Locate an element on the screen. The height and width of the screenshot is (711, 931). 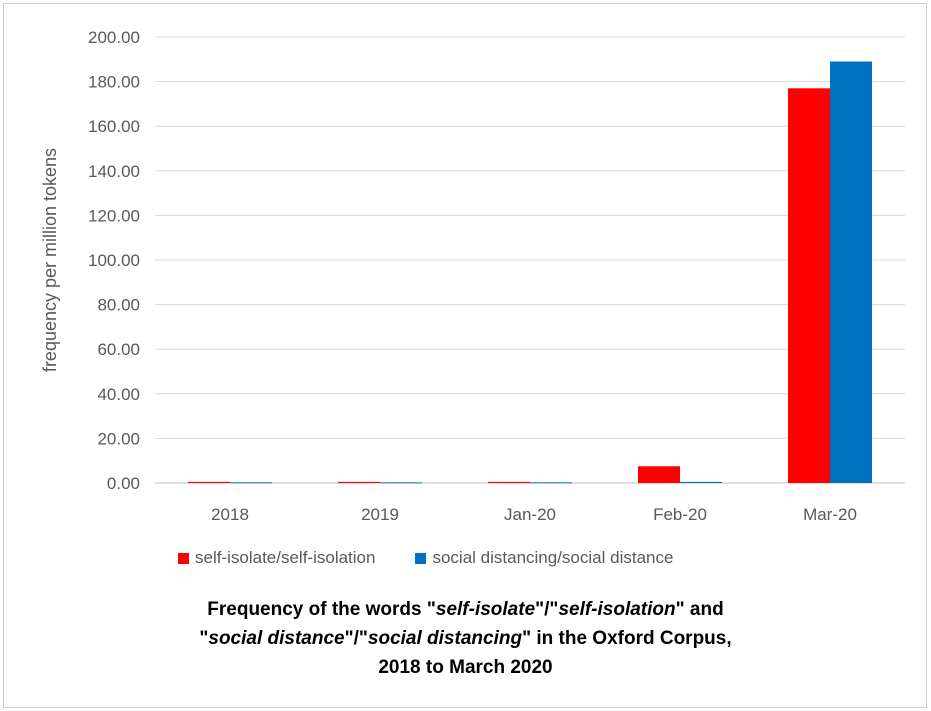
caption-text: " and is located at coordinates (699, 609).